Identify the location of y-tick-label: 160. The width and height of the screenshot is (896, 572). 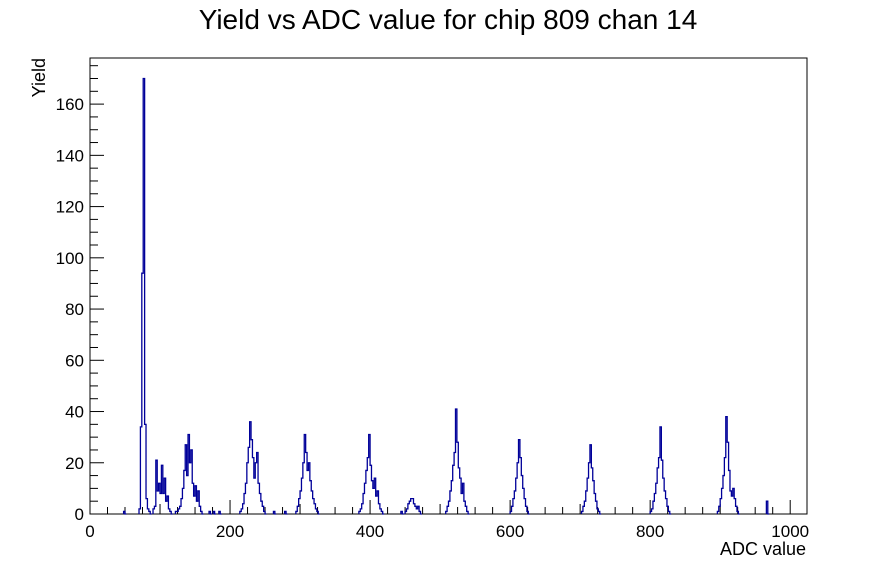
(70, 104).